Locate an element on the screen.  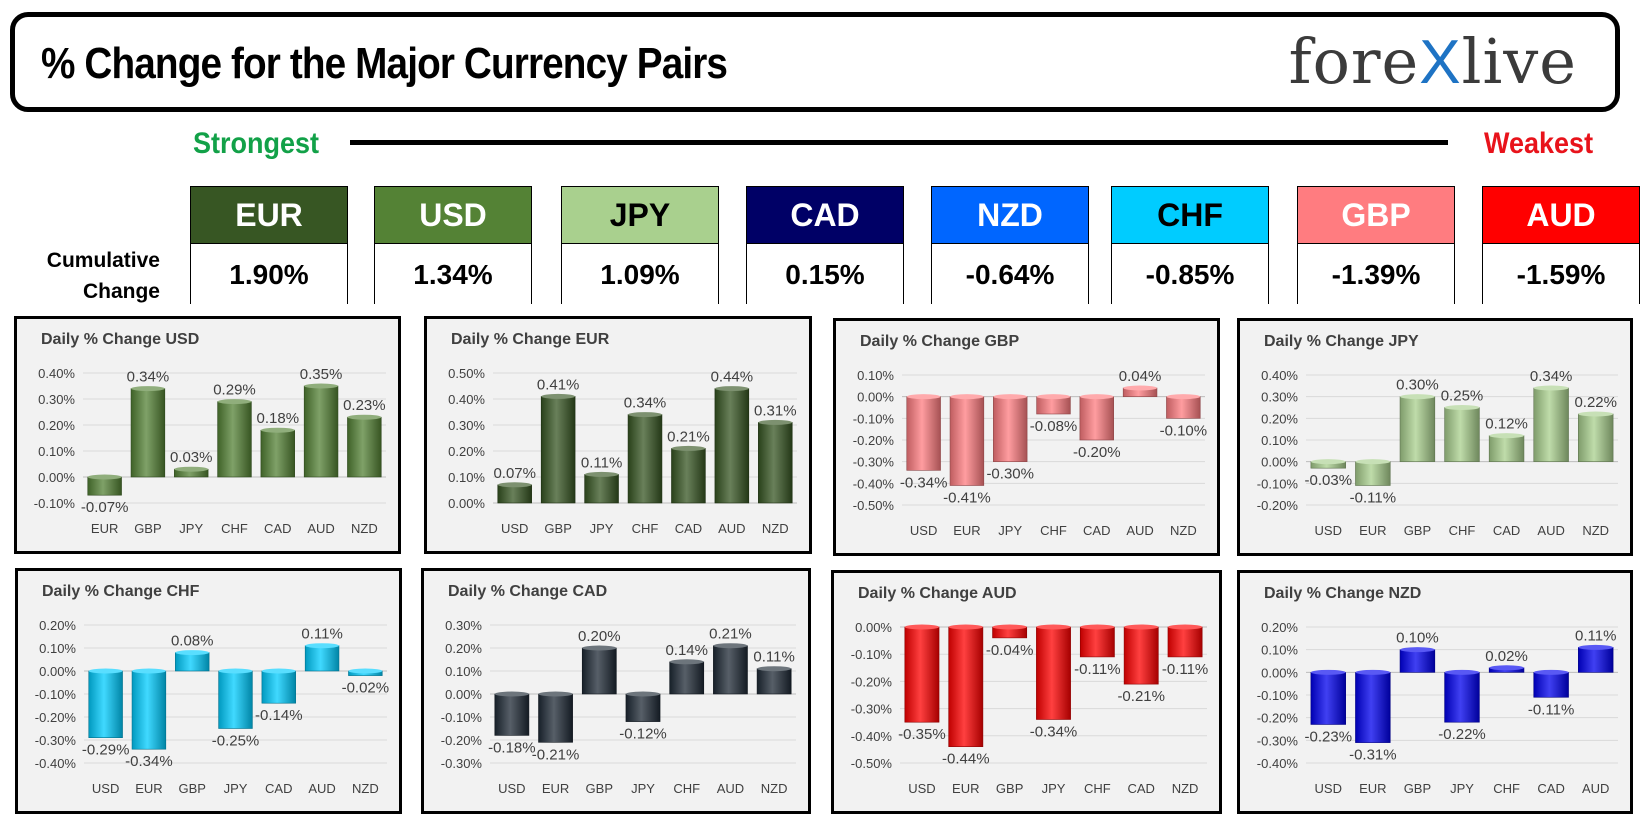
chart-title: Daily % Change EUR is located at coordinates (530, 339).